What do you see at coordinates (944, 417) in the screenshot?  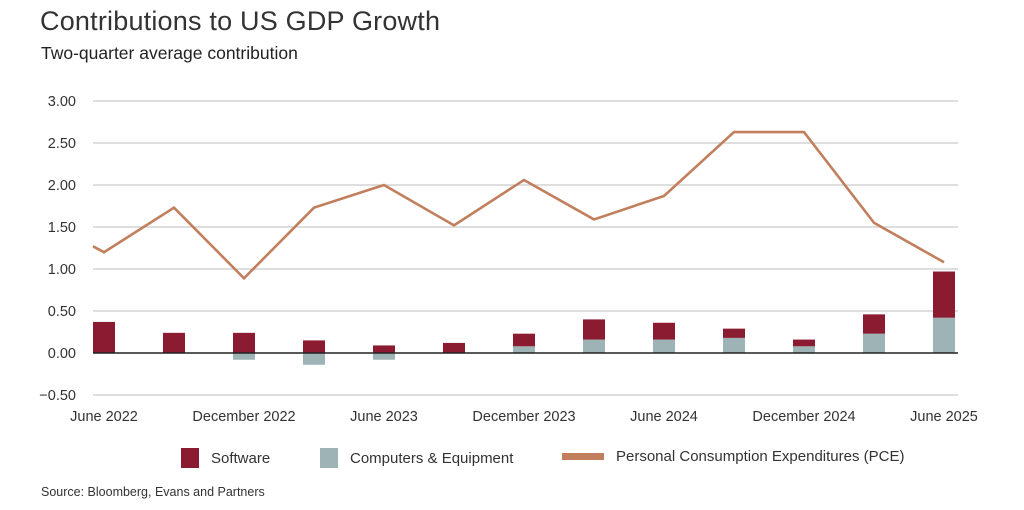 I see `x-tick-label: June 2025` at bounding box center [944, 417].